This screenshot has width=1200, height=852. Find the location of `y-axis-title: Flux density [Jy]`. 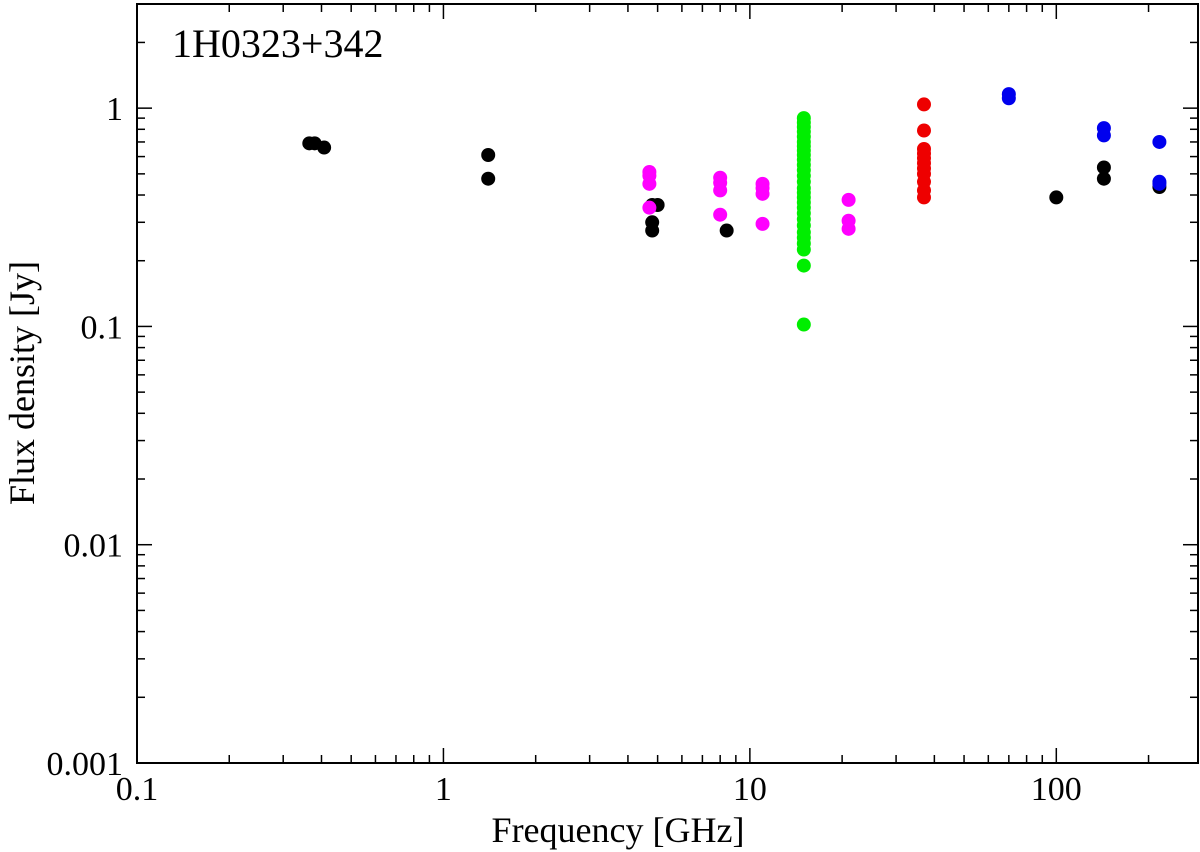

y-axis-title: Flux density [Jy] is located at coordinates (22, 383).